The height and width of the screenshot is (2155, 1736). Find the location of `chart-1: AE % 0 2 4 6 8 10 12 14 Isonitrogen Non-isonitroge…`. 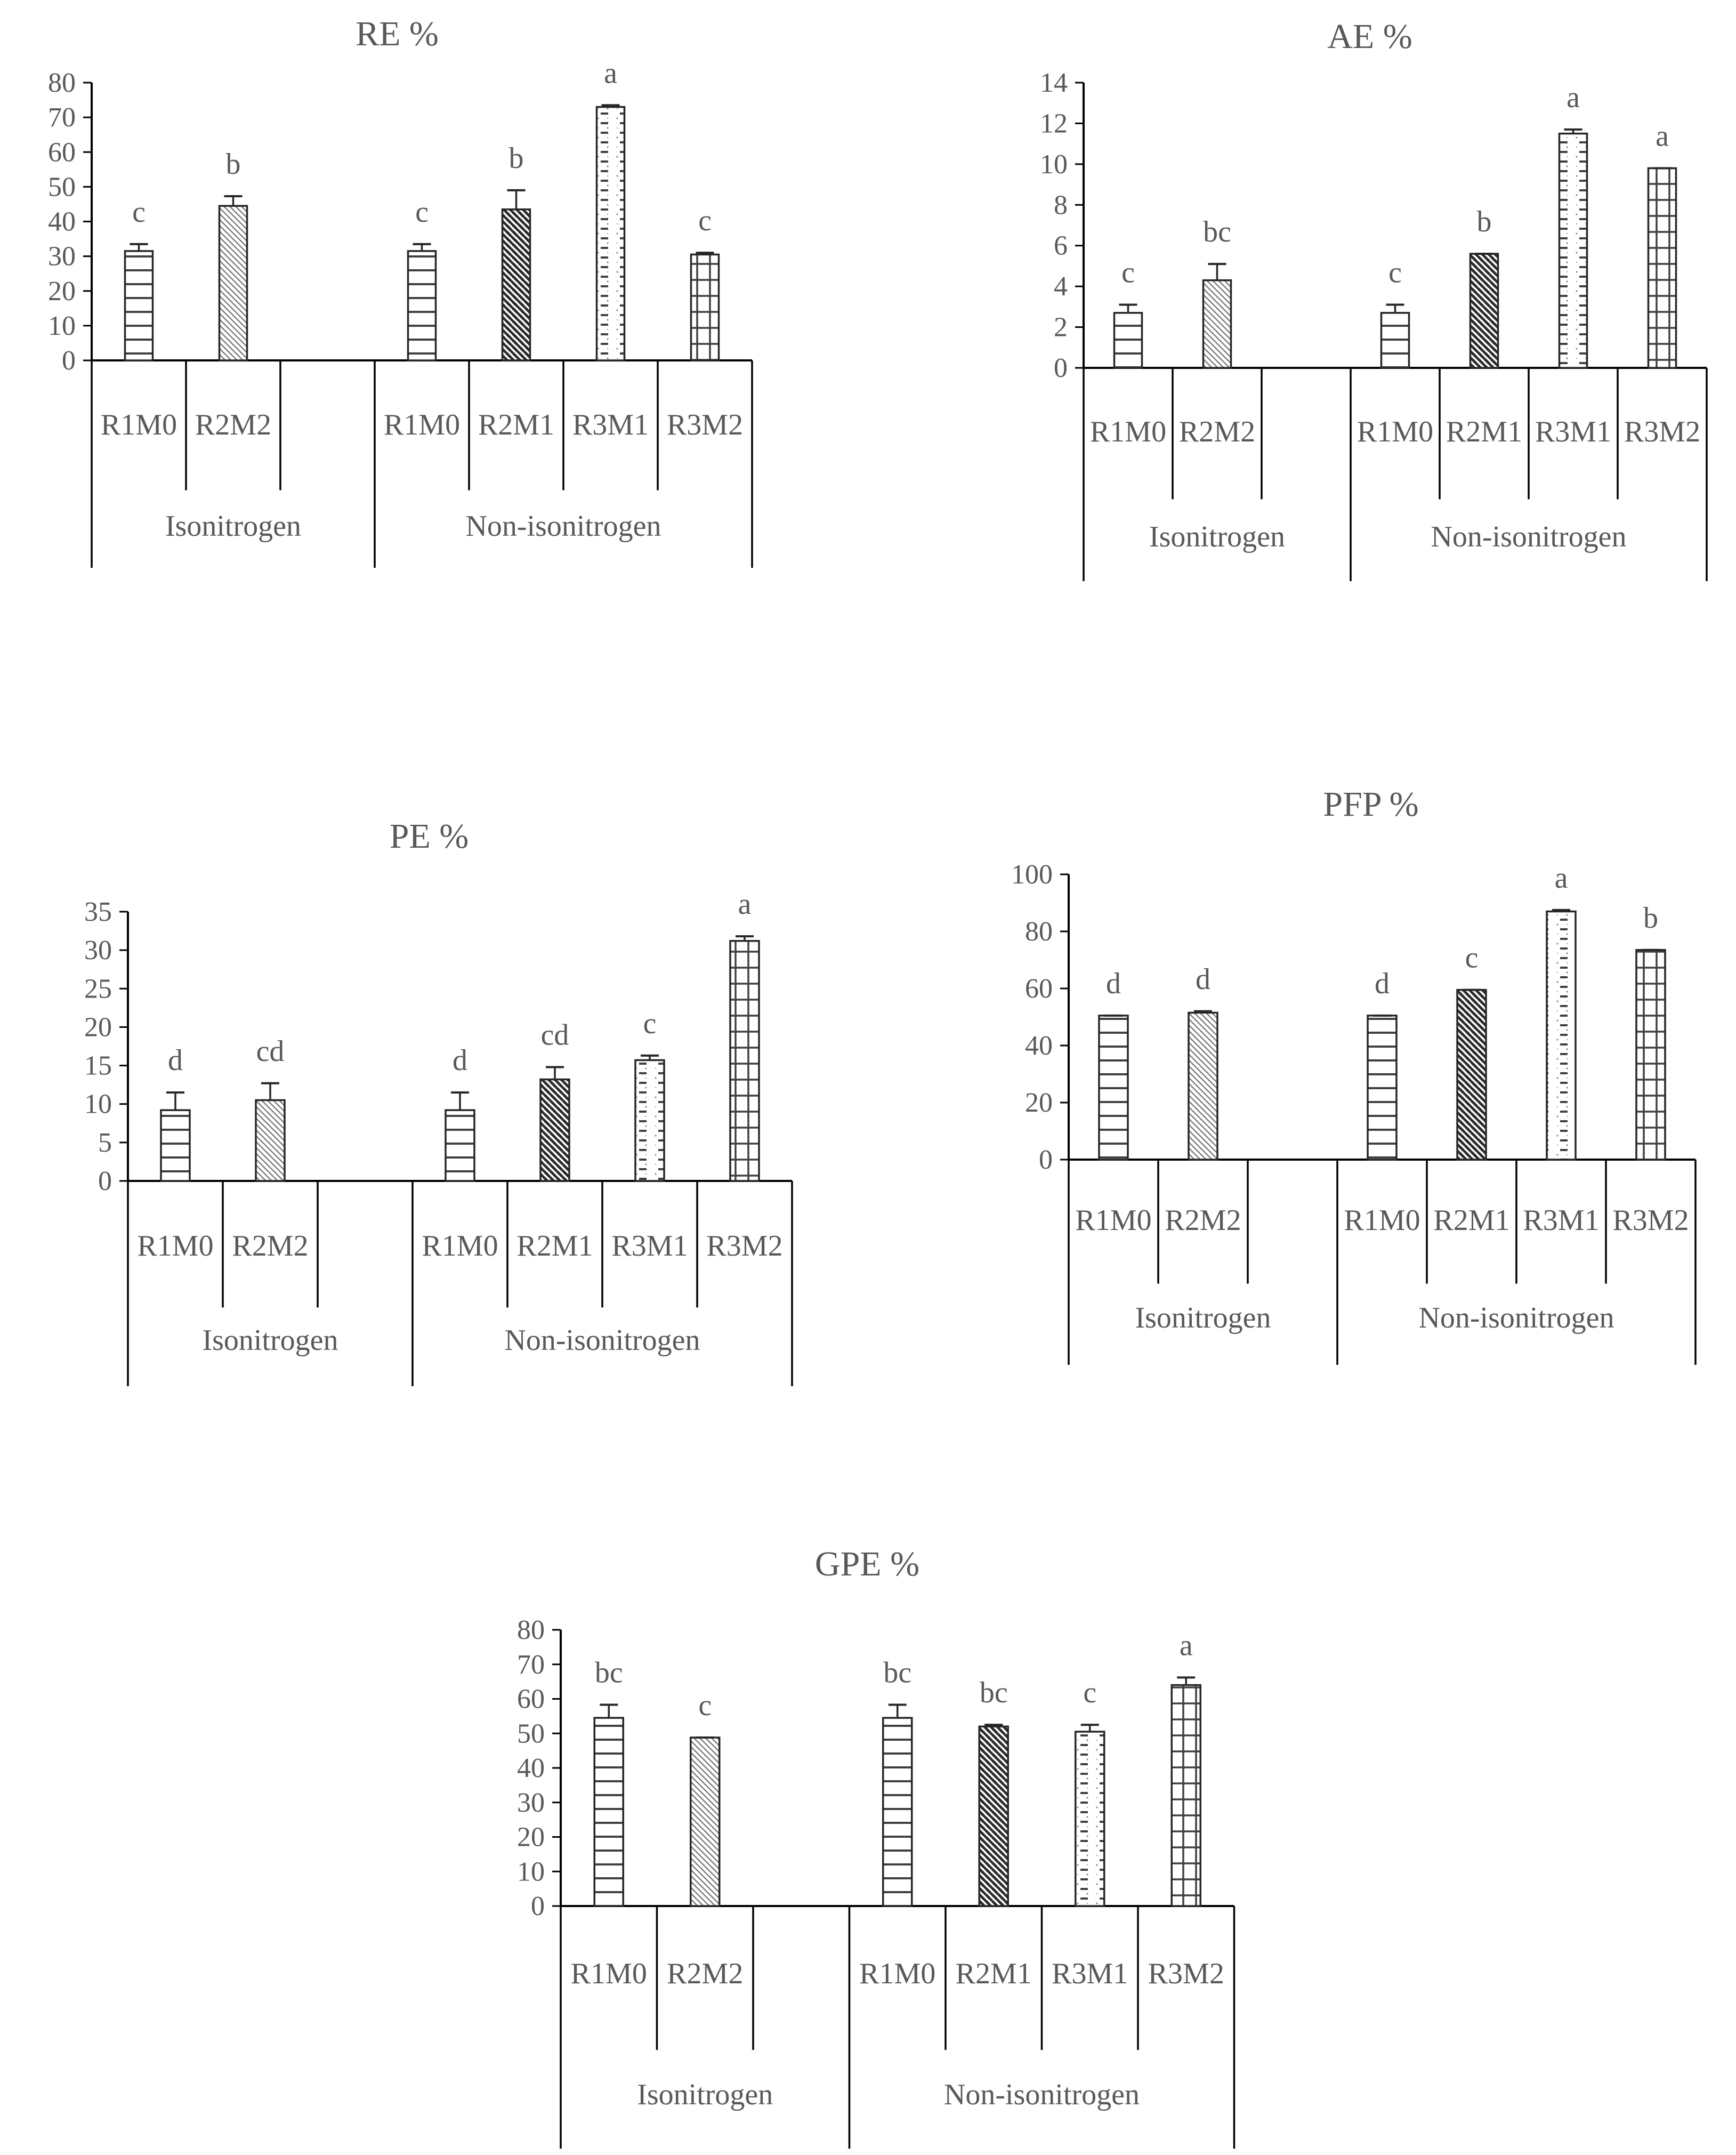

chart-1: AE % 0 2 4 6 8 10 12 14 Isonitrogen Non-isonitroge… is located at coordinates (1374, 299).